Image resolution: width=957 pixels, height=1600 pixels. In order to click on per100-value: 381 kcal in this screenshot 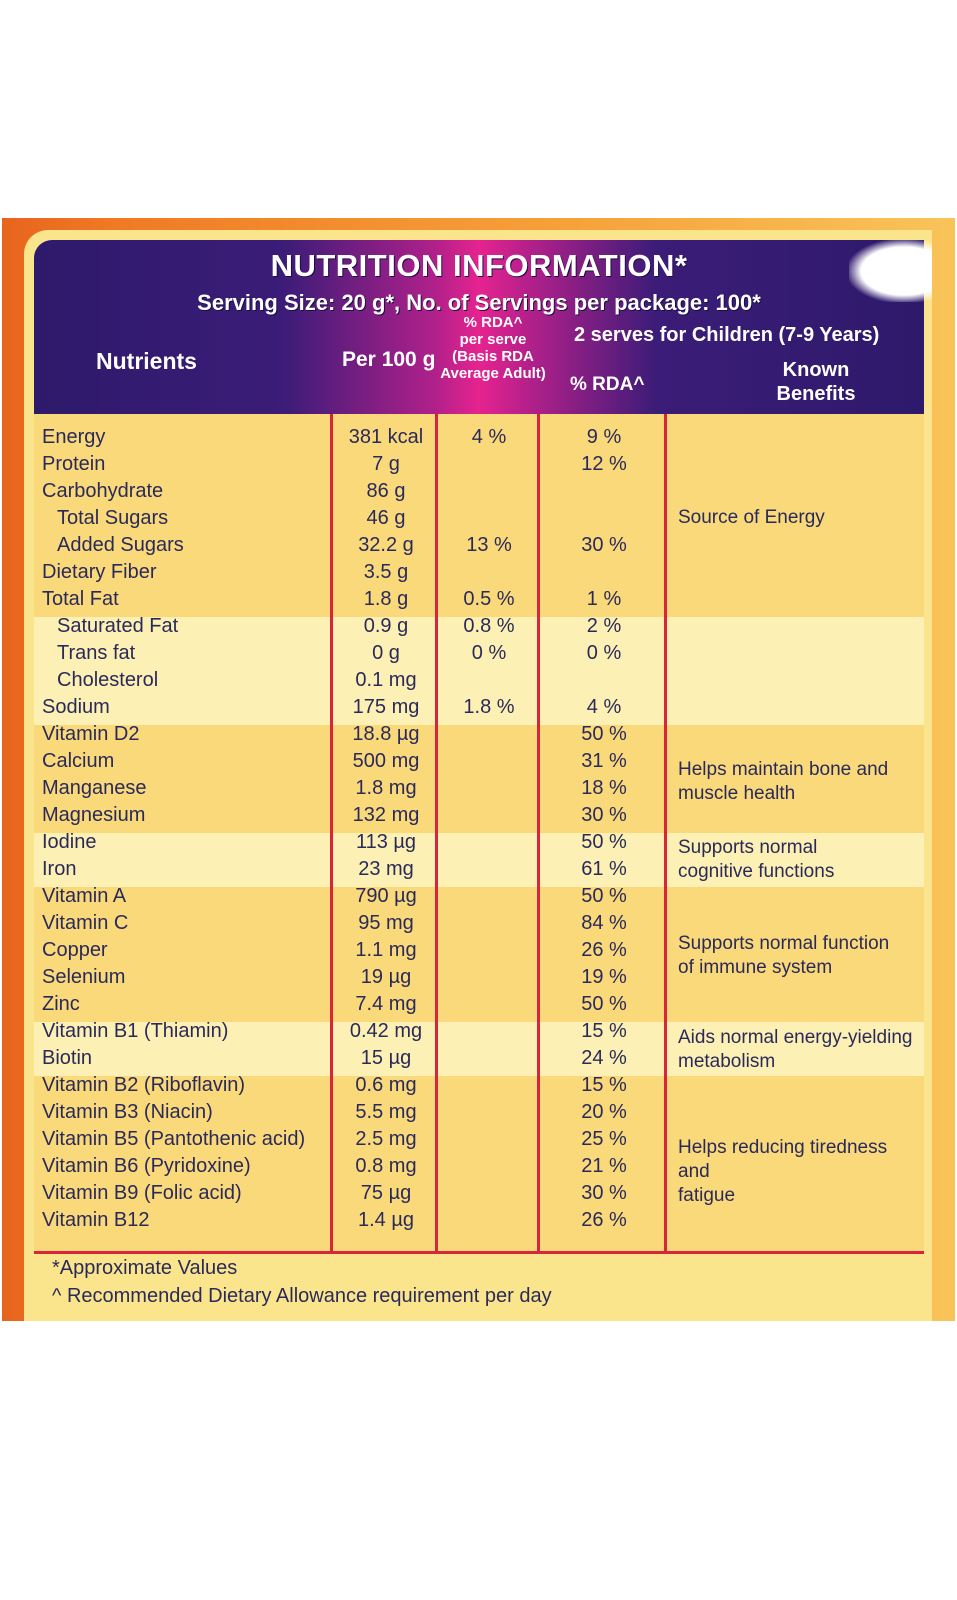, I will do `click(386, 437)`.